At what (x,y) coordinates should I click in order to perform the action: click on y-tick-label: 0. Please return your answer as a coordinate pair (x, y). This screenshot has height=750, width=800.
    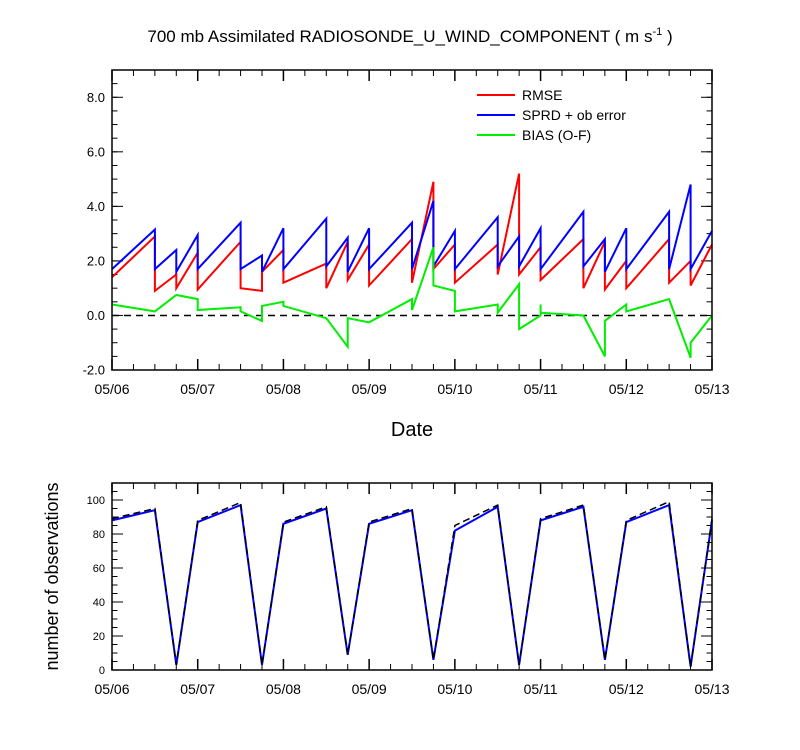
    Looking at the image, I should click on (102, 671).